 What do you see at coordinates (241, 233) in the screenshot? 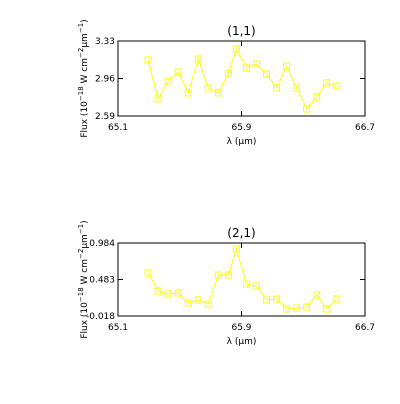
I see `chart-title: (2,1)` at bounding box center [241, 233].